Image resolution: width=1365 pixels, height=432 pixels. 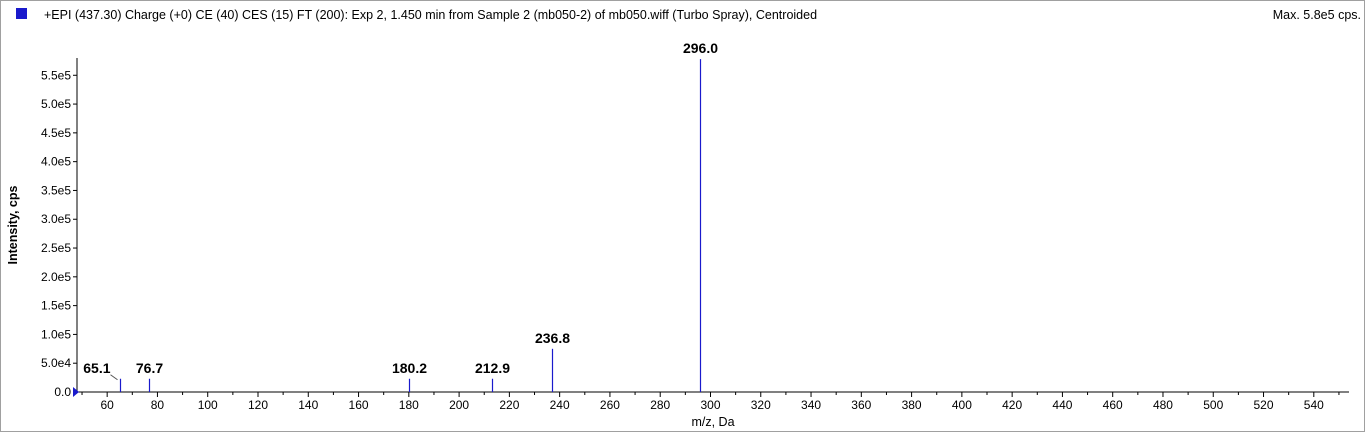 What do you see at coordinates (158, 405) in the screenshot?
I see `x-tick-label: 80` at bounding box center [158, 405].